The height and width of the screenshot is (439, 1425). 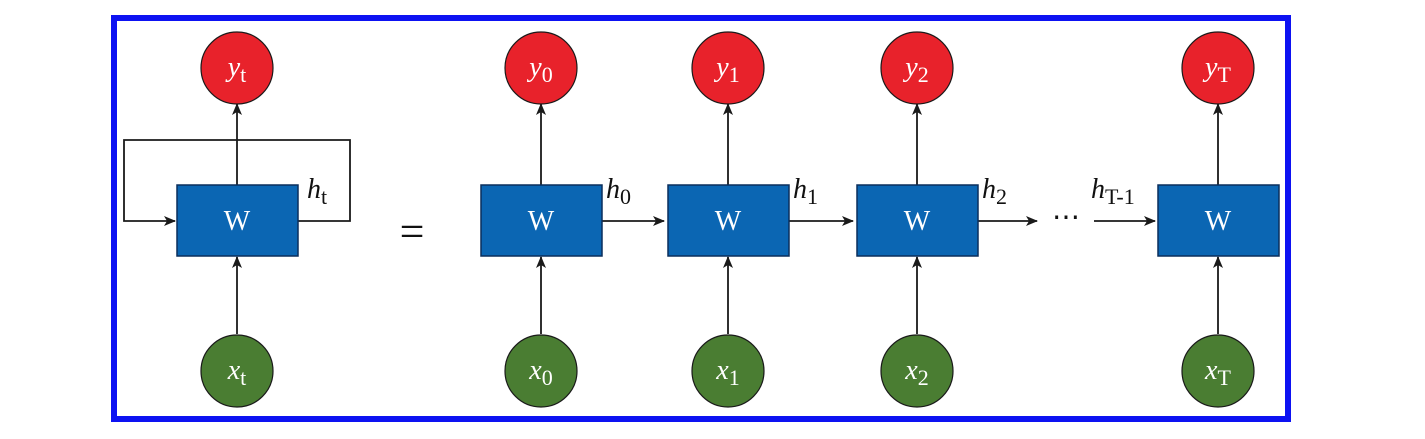 I want to click on cell-0-label: W, so click(x=541, y=221).